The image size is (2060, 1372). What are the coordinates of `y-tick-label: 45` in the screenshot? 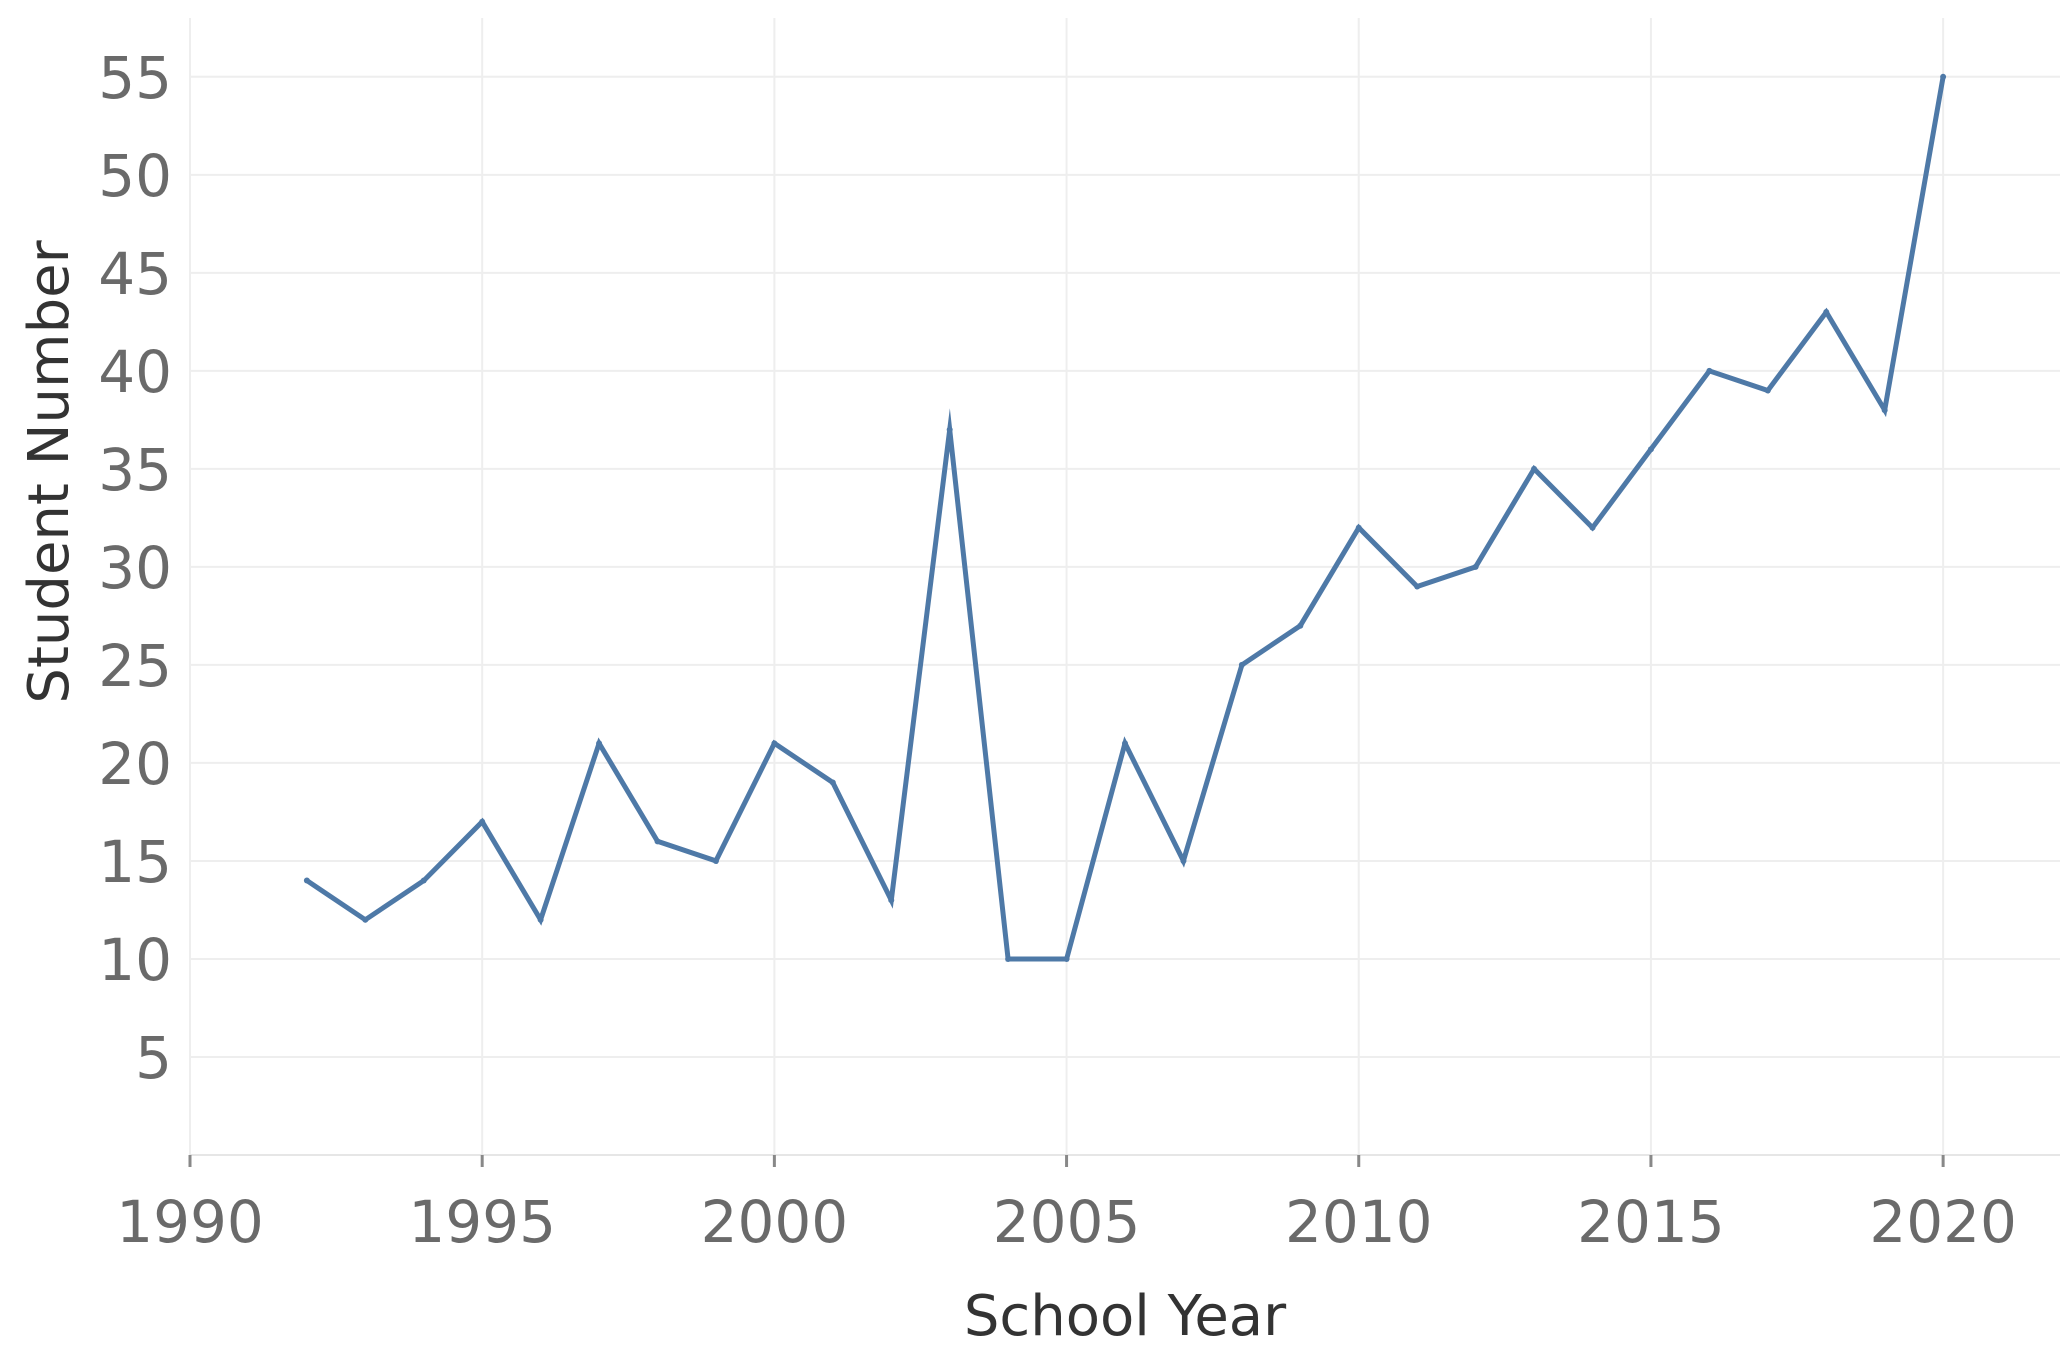 It's located at (135, 274).